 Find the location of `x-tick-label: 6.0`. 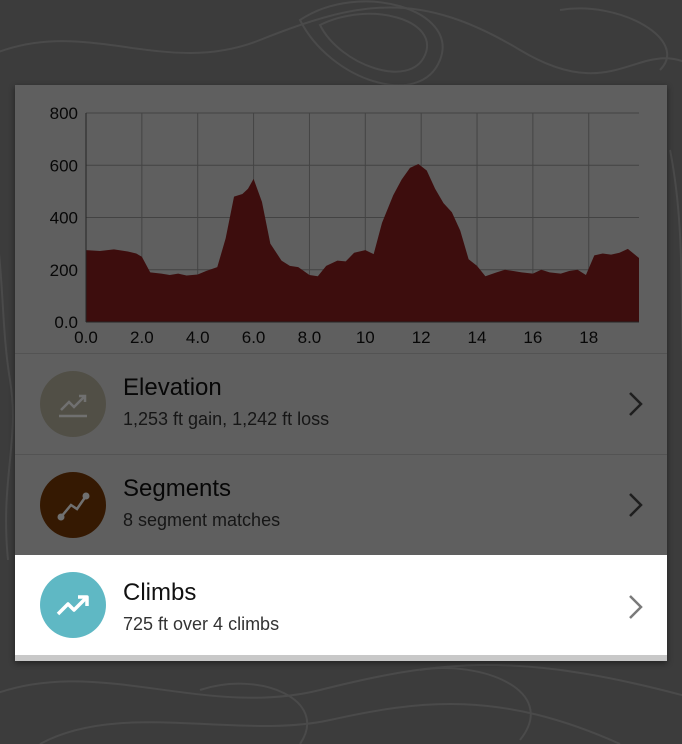

x-tick-label: 6.0 is located at coordinates (254, 337).